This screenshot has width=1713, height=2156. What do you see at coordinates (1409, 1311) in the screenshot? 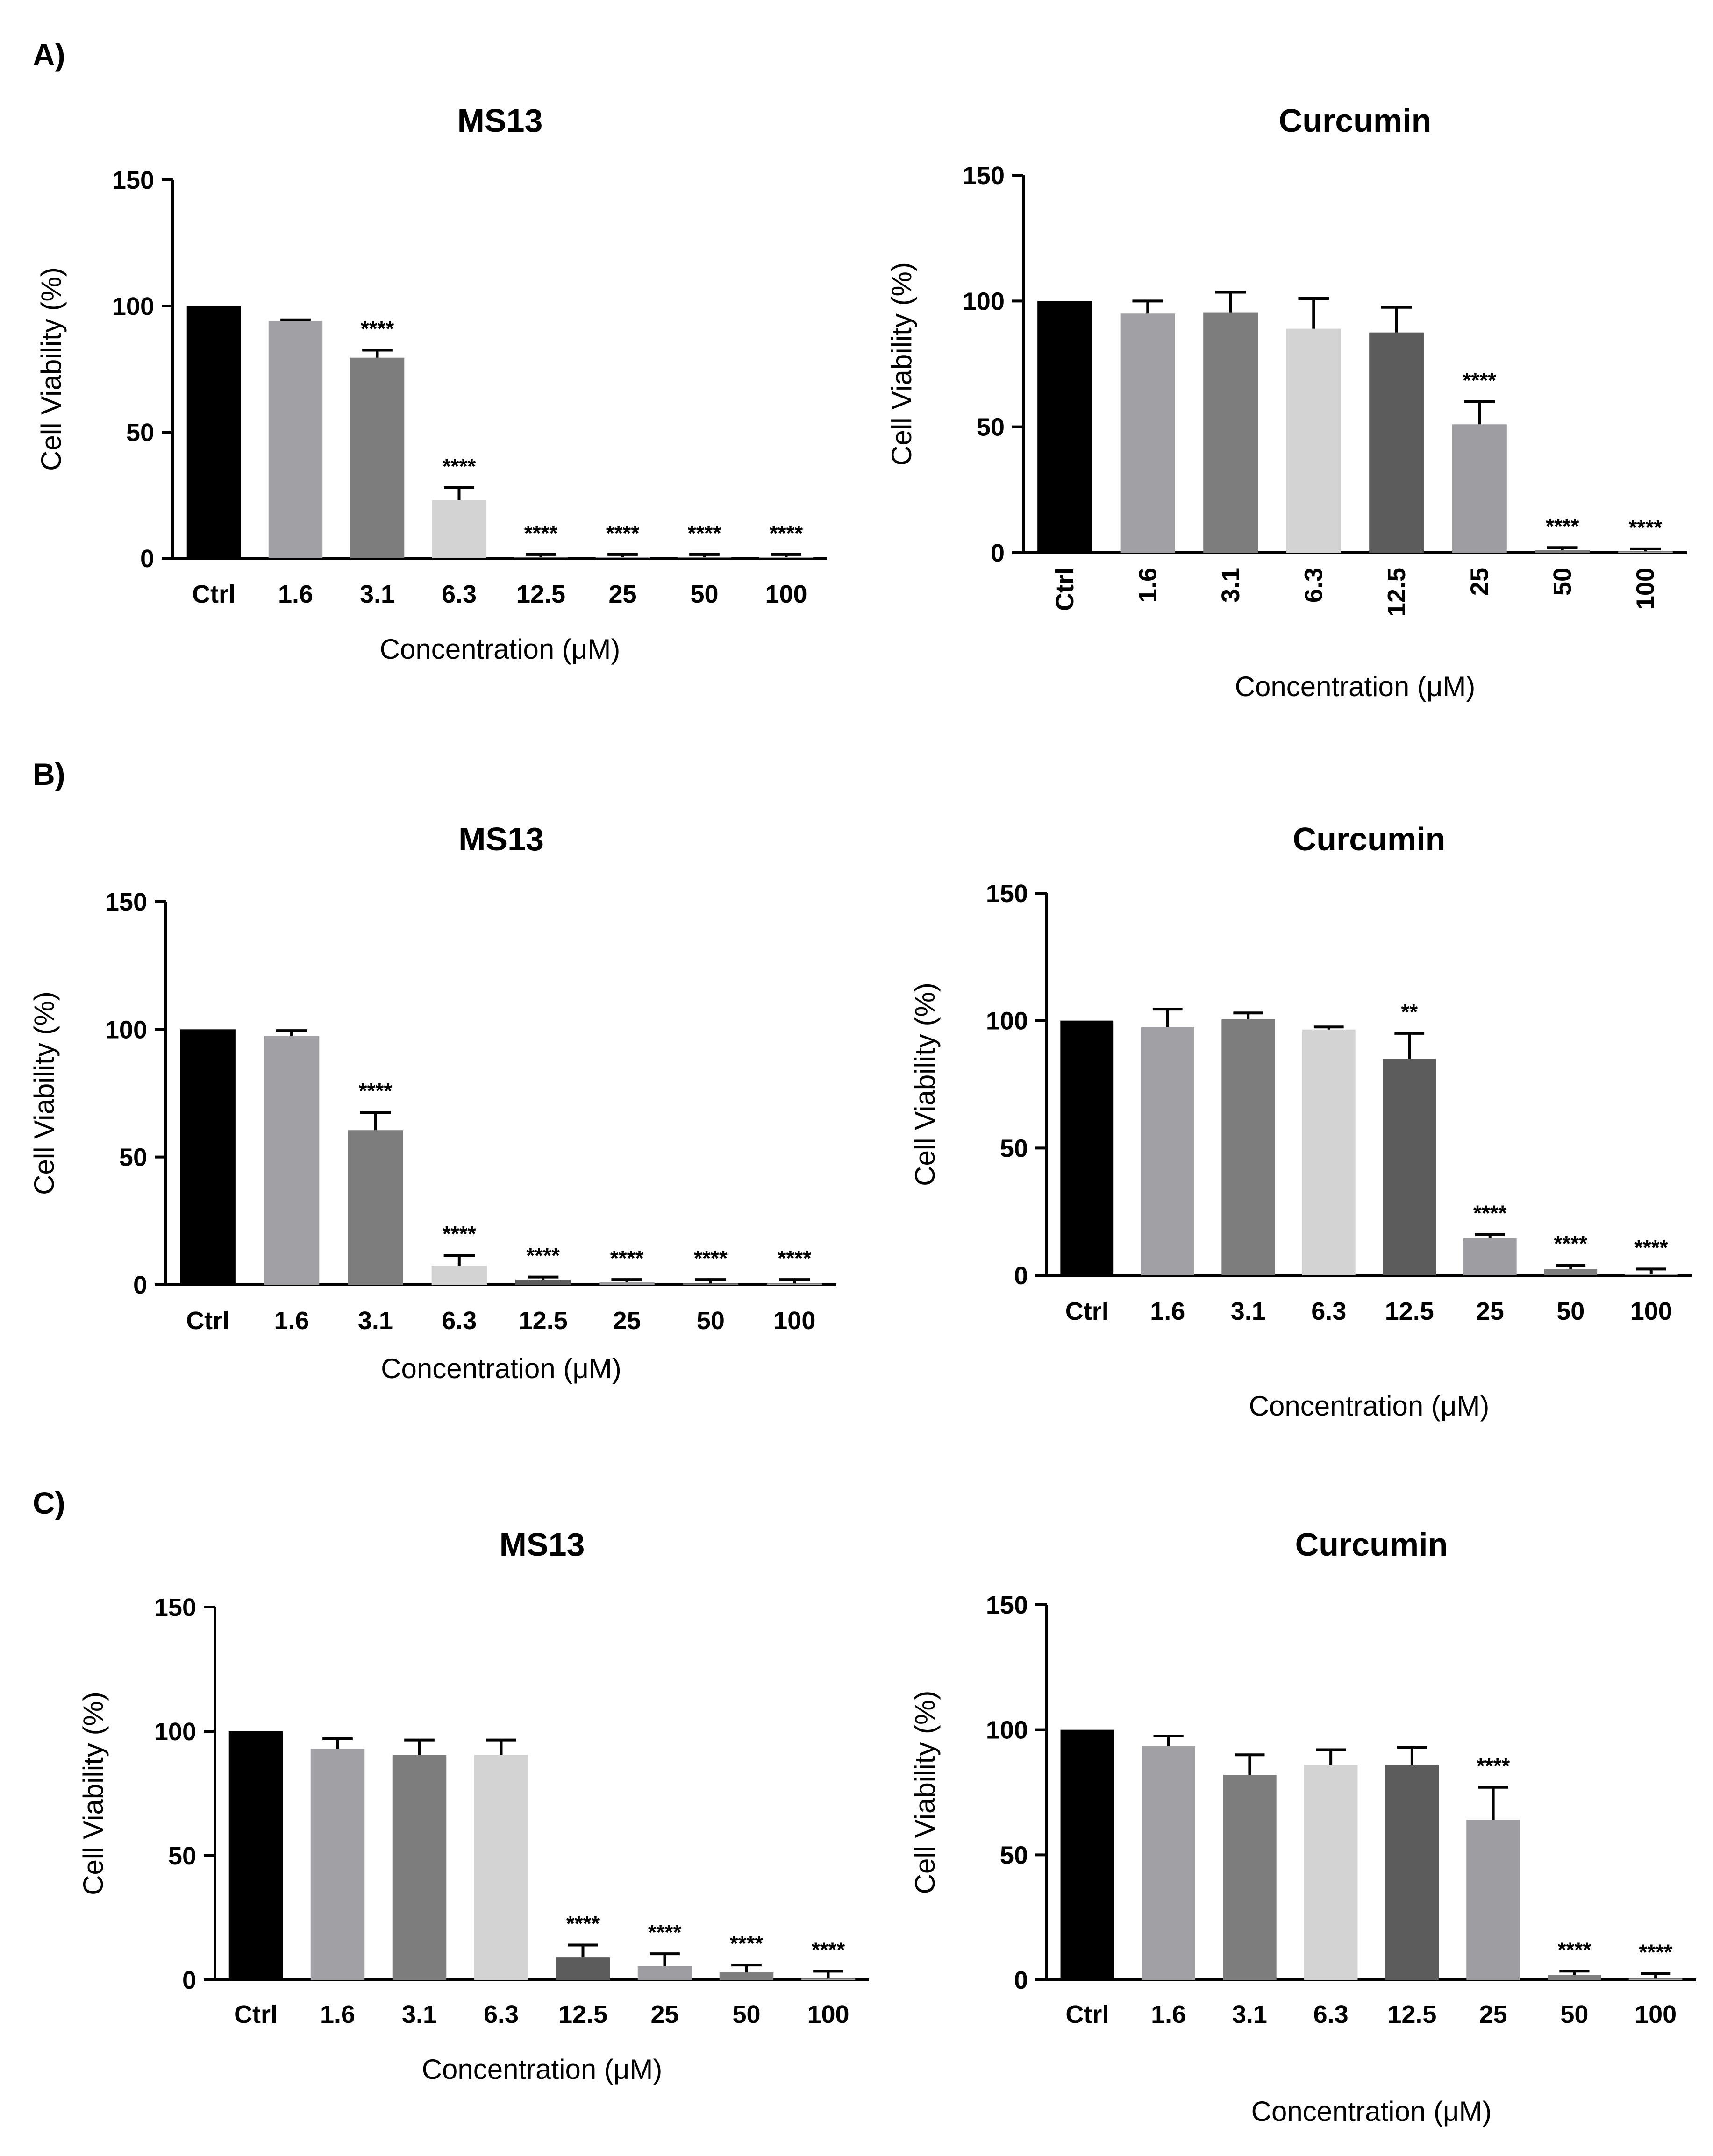
I see `x-tick-label: 12.5` at bounding box center [1409, 1311].